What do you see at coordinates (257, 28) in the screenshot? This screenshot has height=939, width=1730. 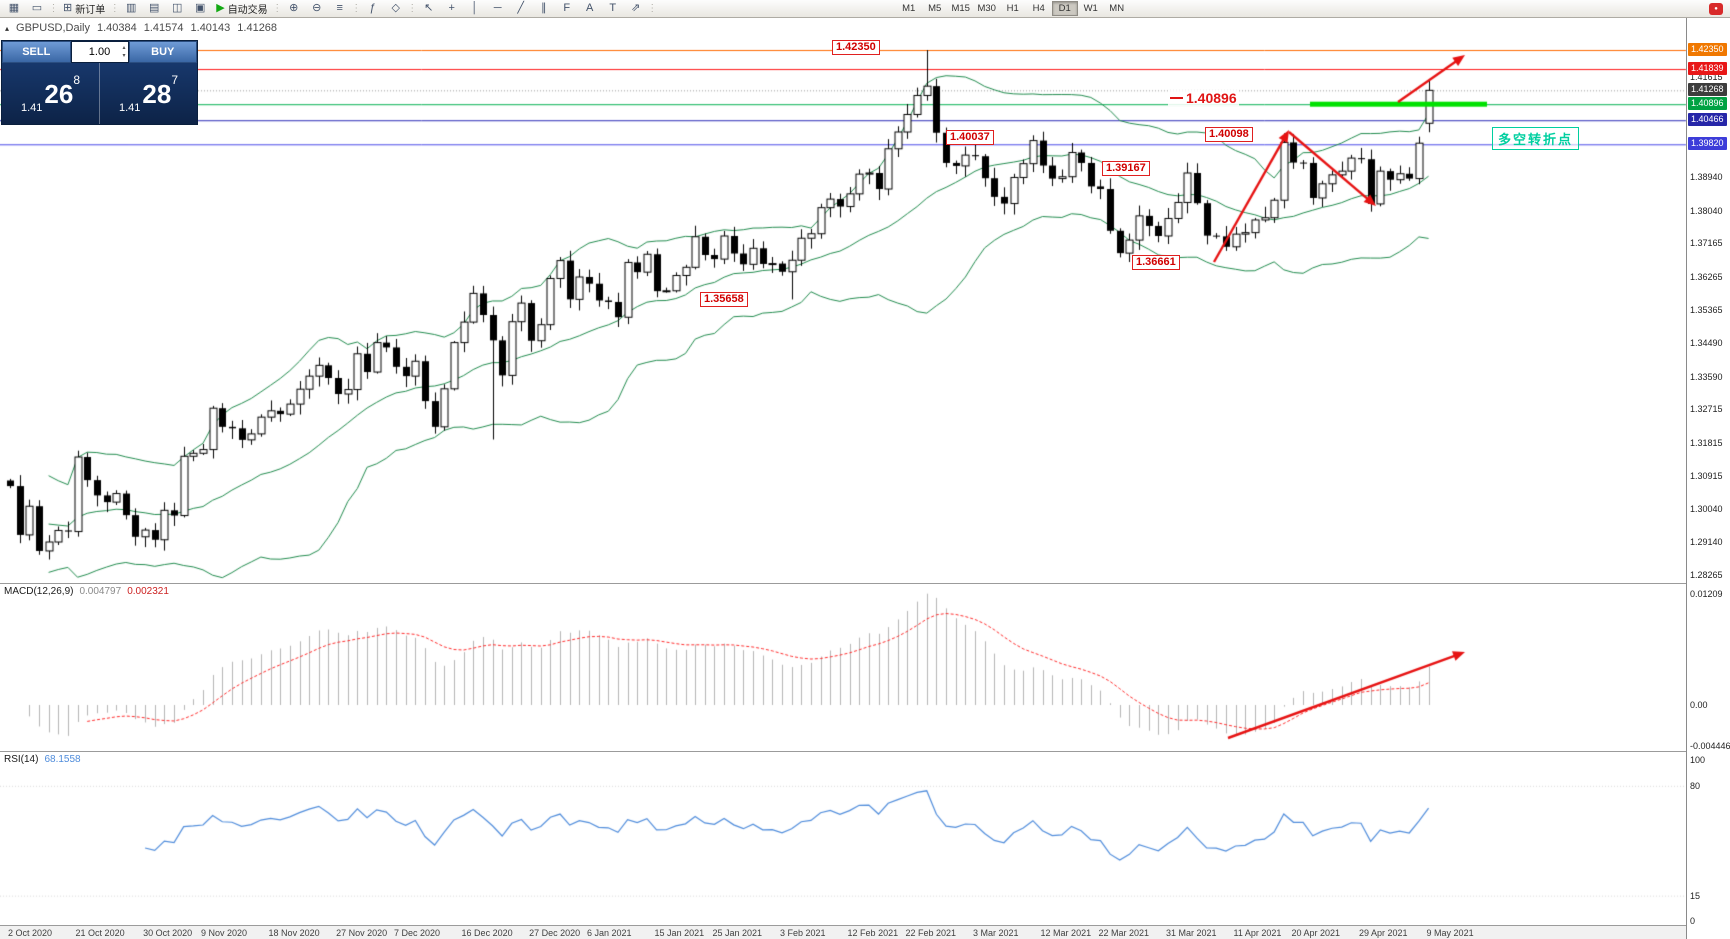 I see `ohlc-close: 1.41268` at bounding box center [257, 28].